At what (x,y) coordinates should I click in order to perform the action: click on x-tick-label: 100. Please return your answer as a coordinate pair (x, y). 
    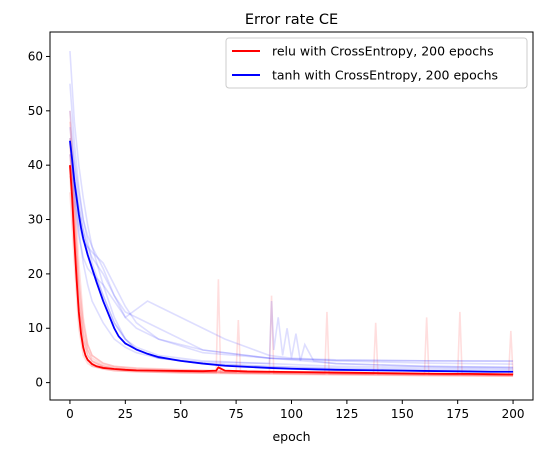
    Looking at the image, I should click on (291, 414).